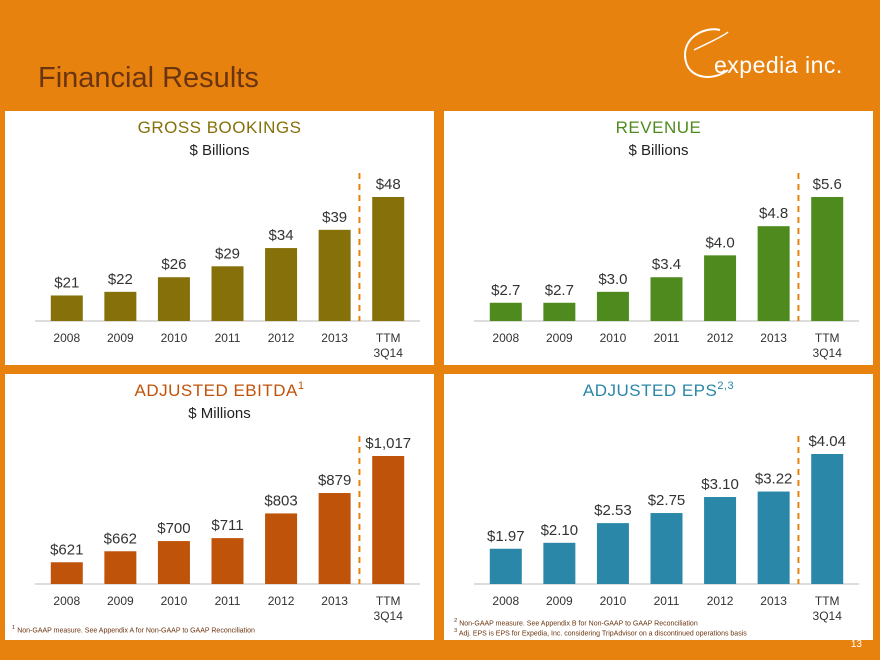 The image size is (880, 660). What do you see at coordinates (505, 290) in the screenshot?
I see `revenue-data-label-2008: $2.7` at bounding box center [505, 290].